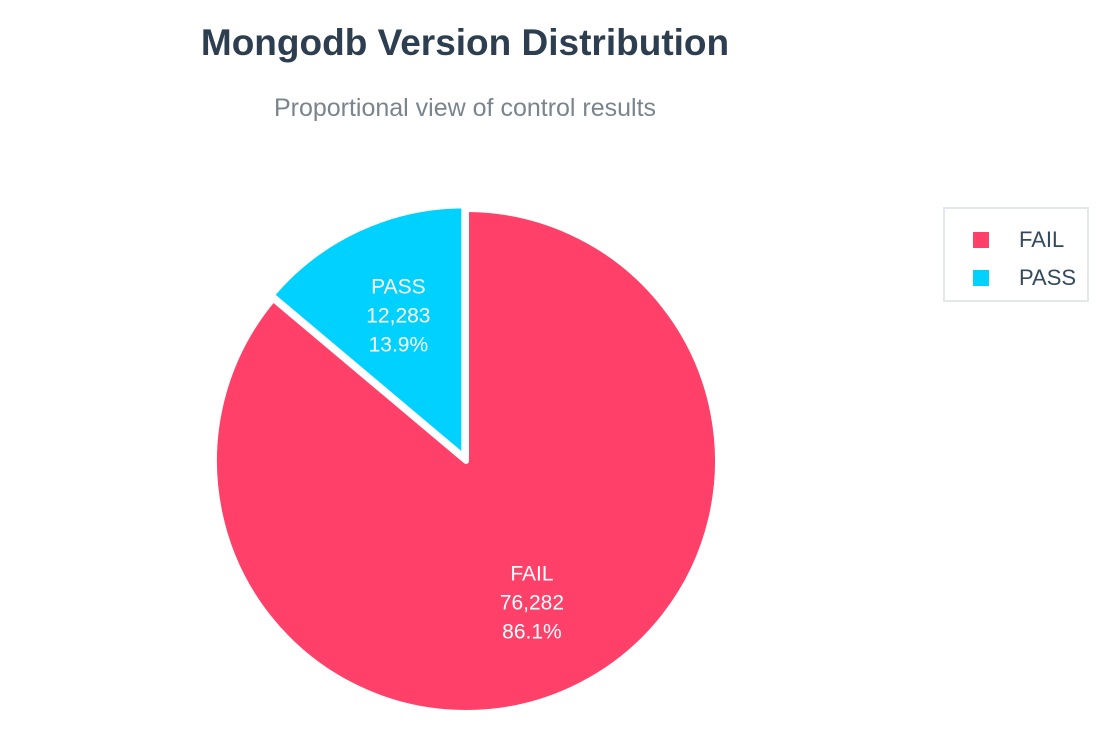 Image resolution: width=1110 pixels, height=738 pixels. What do you see at coordinates (1018, 240) in the screenshot?
I see `legend-item-fail: FAIL` at bounding box center [1018, 240].